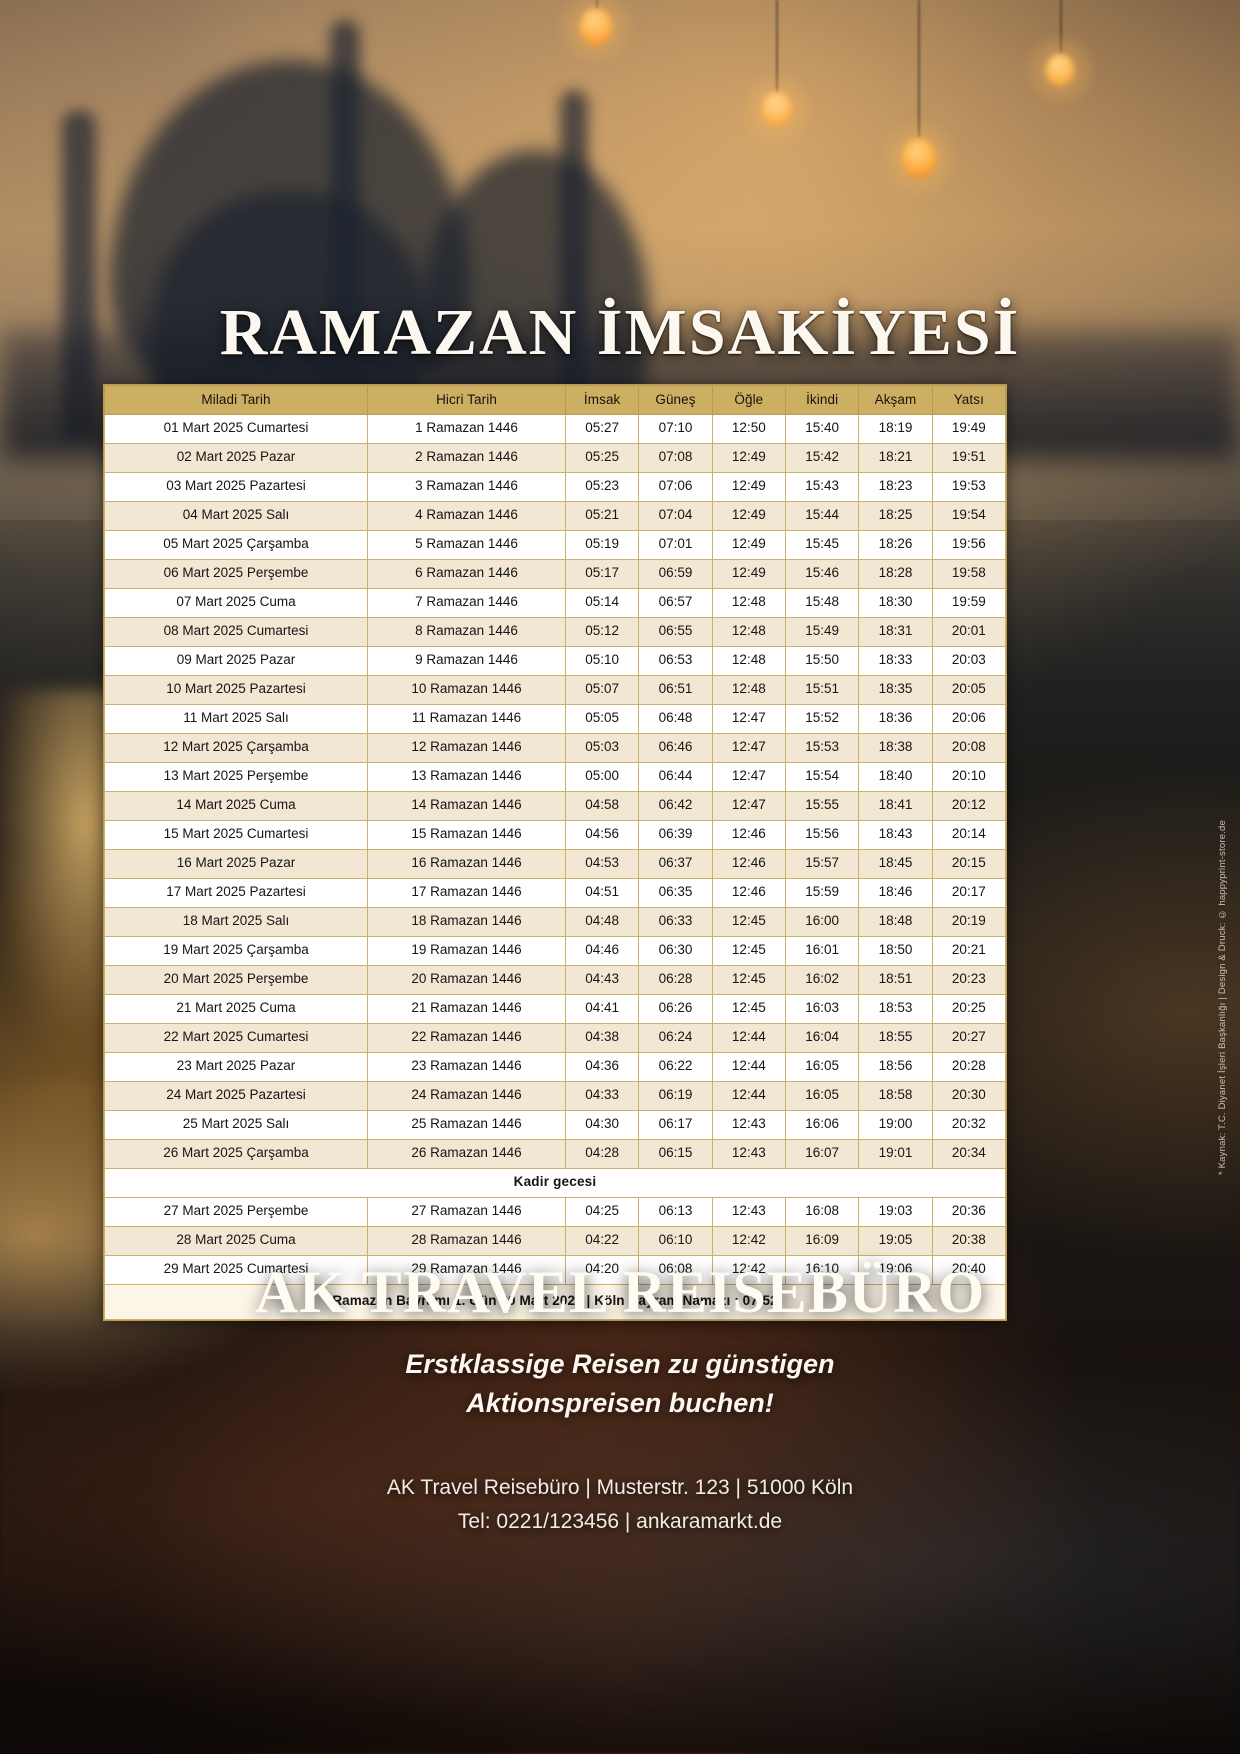  What do you see at coordinates (969, 1125) in the screenshot?
I see `cell-yatsi: 20:32` at bounding box center [969, 1125].